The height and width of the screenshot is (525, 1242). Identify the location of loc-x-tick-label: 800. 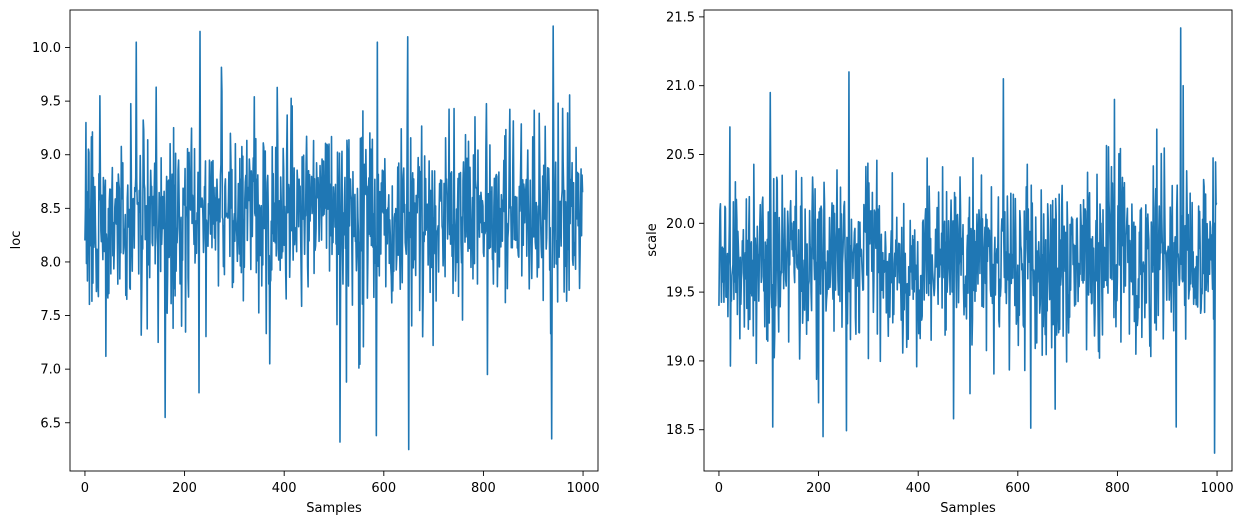
(483, 488).